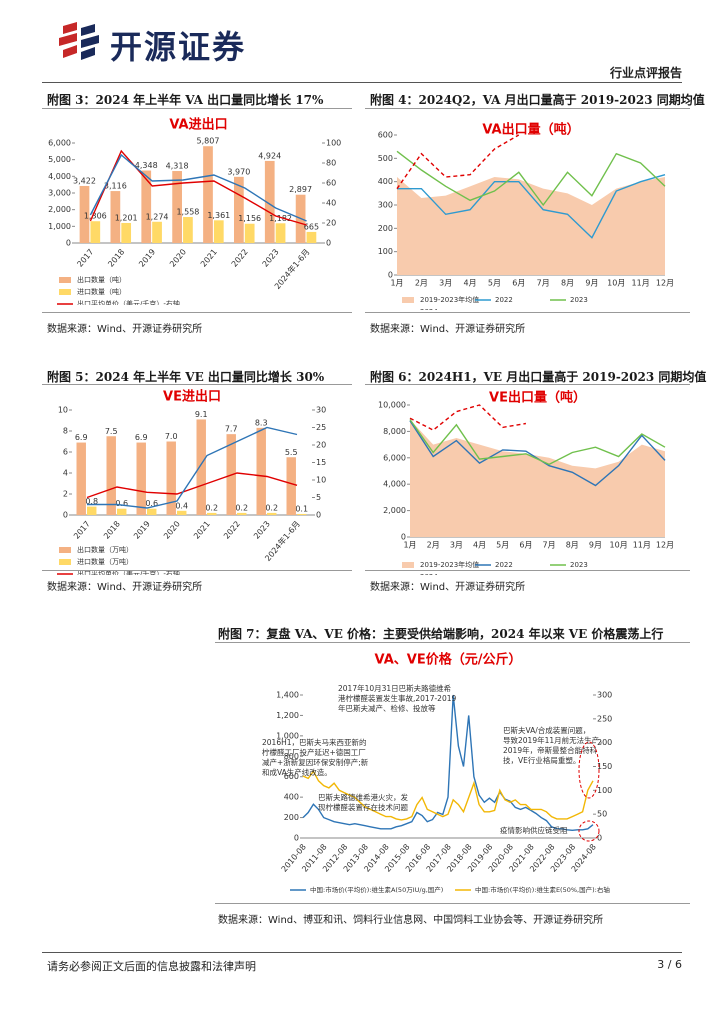  I want to click on y-tick-label: 500, so click(385, 158).